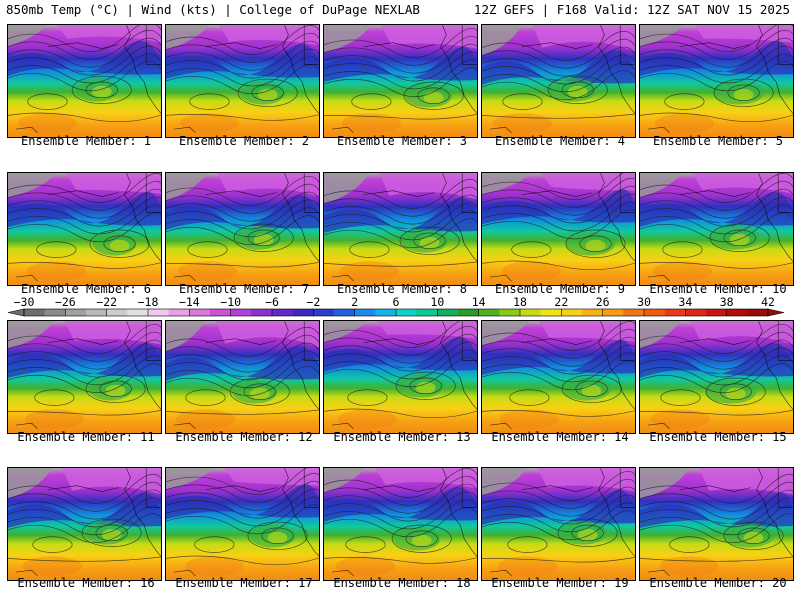  What do you see at coordinates (560, 141) in the screenshot?
I see `ensemble-member-label: Ensemble Member: 4` at bounding box center [560, 141].